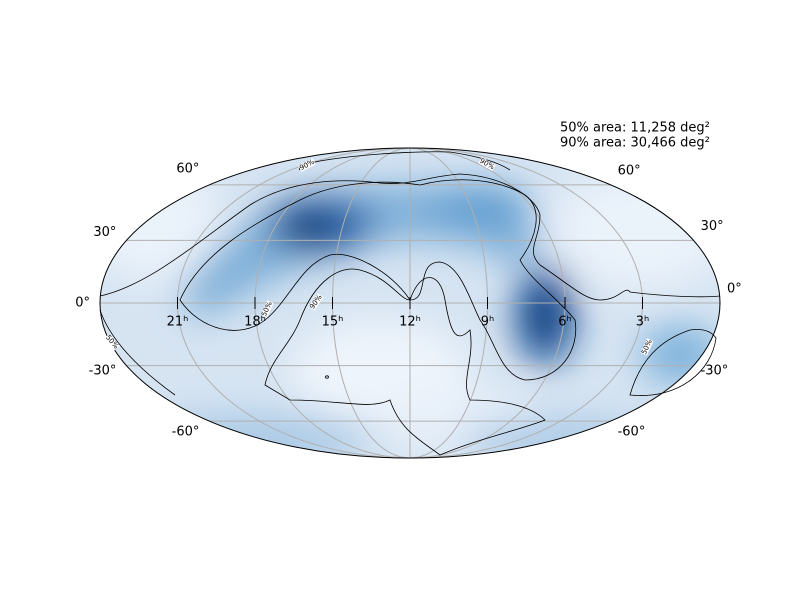 This screenshot has width=800, height=600. What do you see at coordinates (178, 322) in the screenshot?
I see `ra-label: 21ʰ` at bounding box center [178, 322].